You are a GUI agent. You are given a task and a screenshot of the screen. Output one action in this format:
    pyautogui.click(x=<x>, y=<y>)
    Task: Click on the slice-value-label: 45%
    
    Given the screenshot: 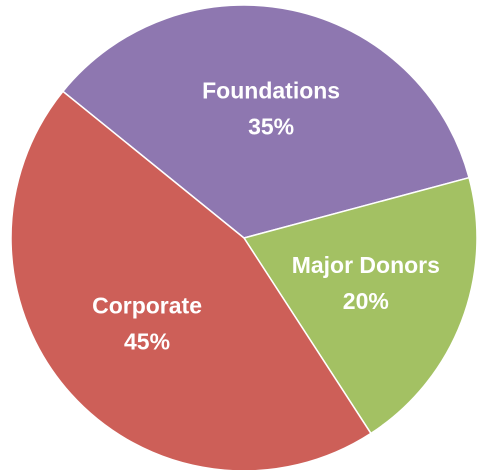 What is the action you would take?
    pyautogui.click(x=147, y=341)
    